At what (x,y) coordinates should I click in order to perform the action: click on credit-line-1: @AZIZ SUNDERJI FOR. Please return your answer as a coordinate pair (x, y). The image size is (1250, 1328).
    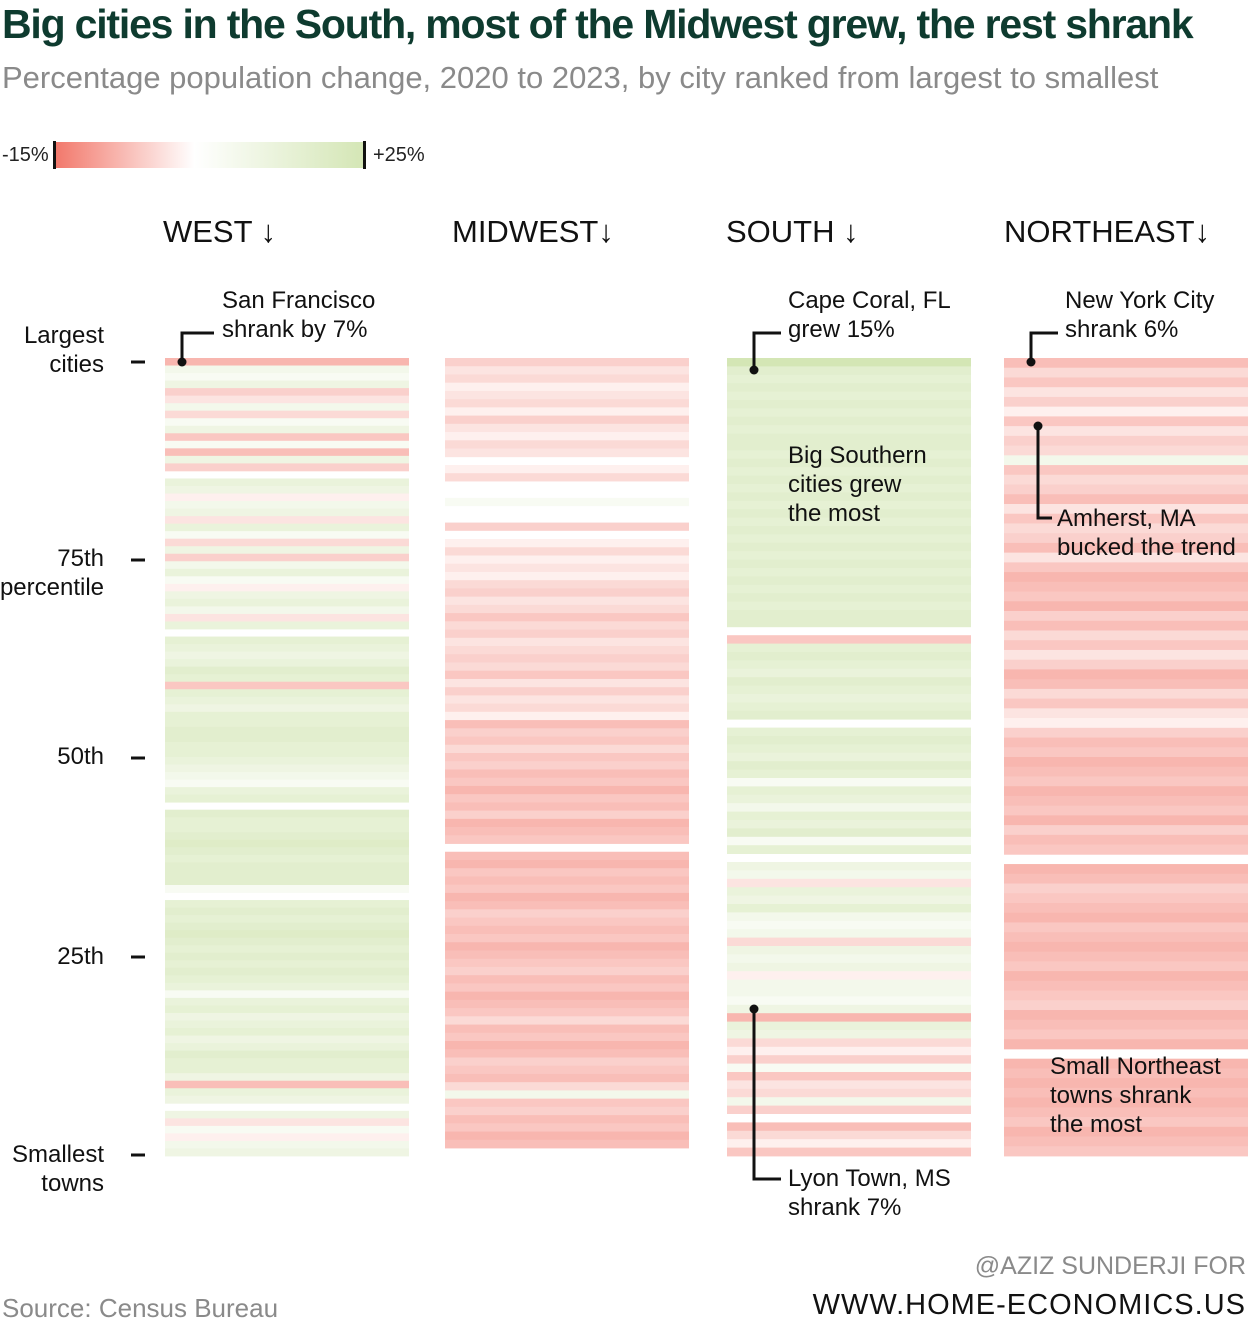
    Looking at the image, I should click on (1110, 1266).